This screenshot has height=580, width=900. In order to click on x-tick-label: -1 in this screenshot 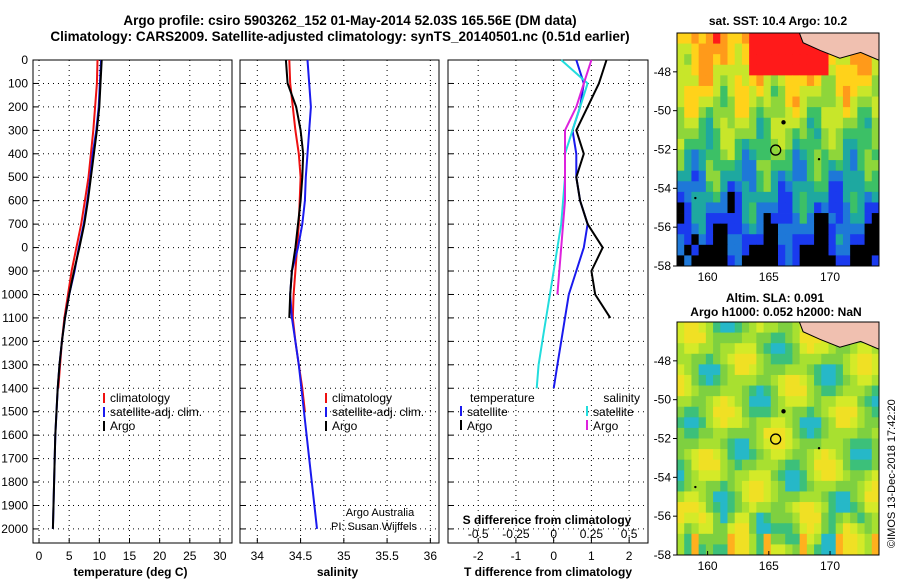, I will do `click(516, 556)`.